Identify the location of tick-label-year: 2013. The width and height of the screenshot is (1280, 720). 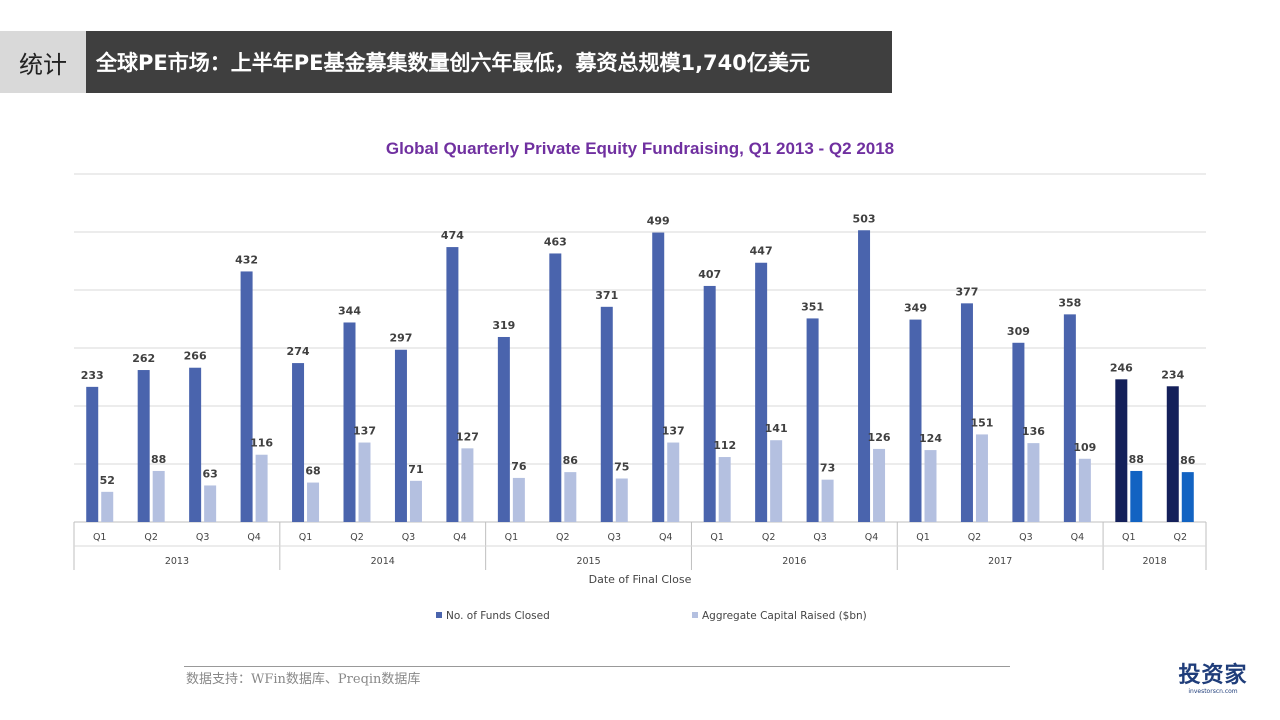
(177, 561).